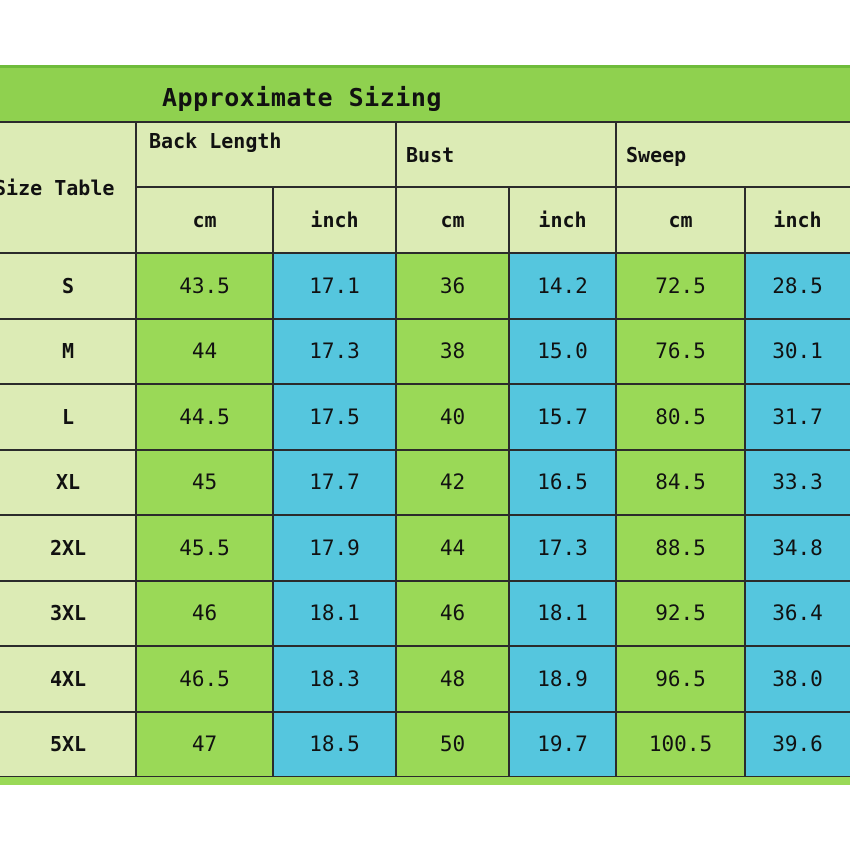 This screenshot has height=850, width=850. I want to click on table-cell: 44.5, so click(204, 417).